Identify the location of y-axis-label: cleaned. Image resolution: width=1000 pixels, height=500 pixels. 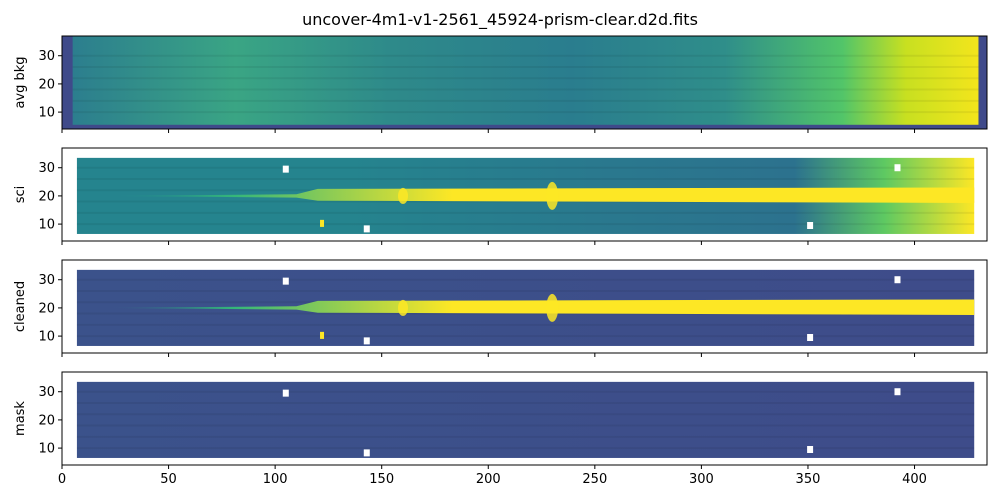
(20, 306).